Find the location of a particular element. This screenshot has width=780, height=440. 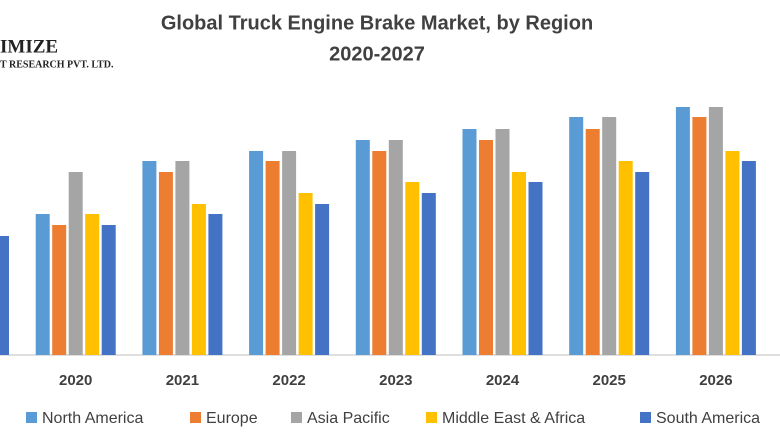

x-tick-label: 2025 is located at coordinates (609, 380).